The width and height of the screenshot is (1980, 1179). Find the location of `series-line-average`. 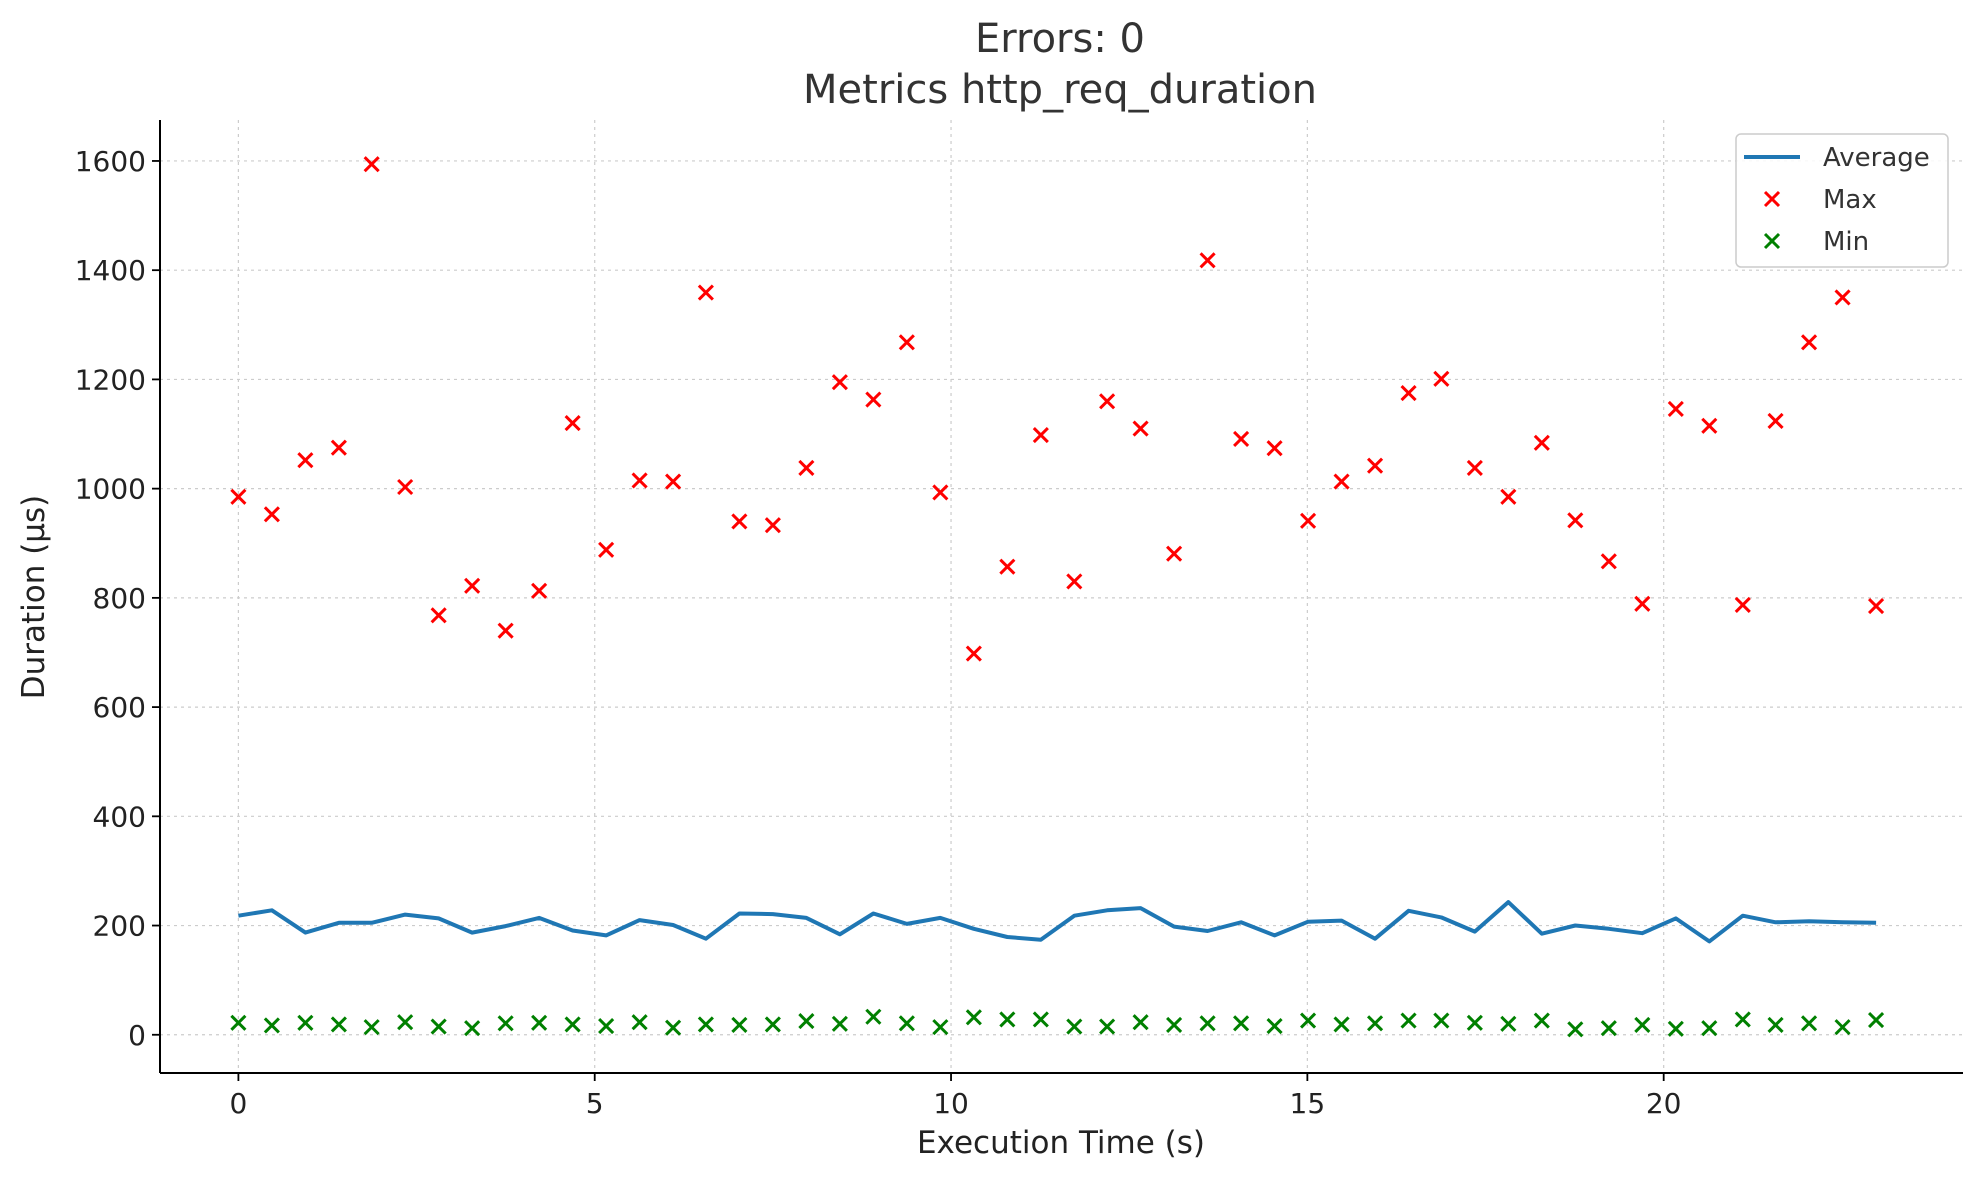

series-line-average is located at coordinates (1057, 922).